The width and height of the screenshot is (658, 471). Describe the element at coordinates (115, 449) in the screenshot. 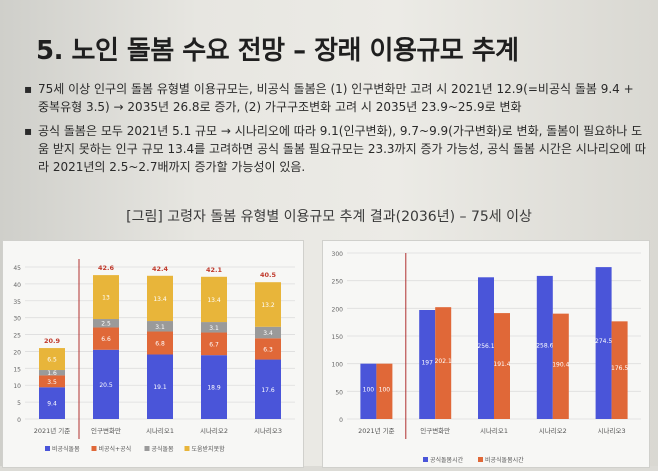

I see `legend-label: 비공식+공식` at that location.